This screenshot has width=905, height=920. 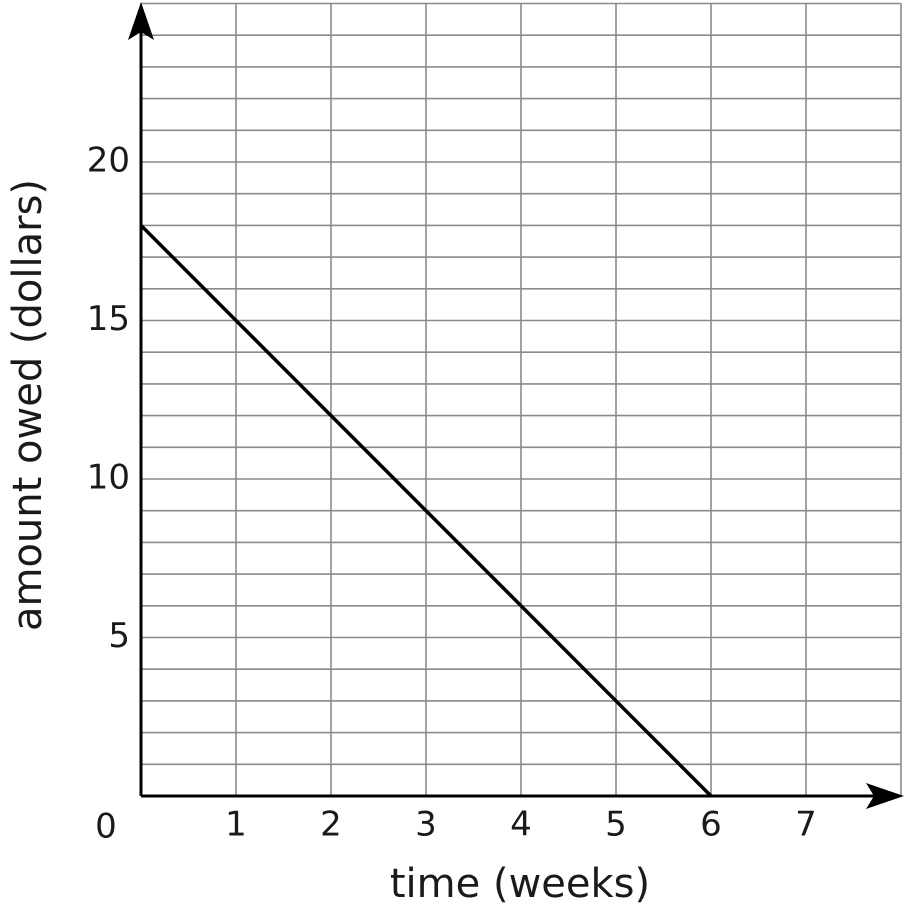 I want to click on x-tick-label: 7, so click(x=806, y=825).